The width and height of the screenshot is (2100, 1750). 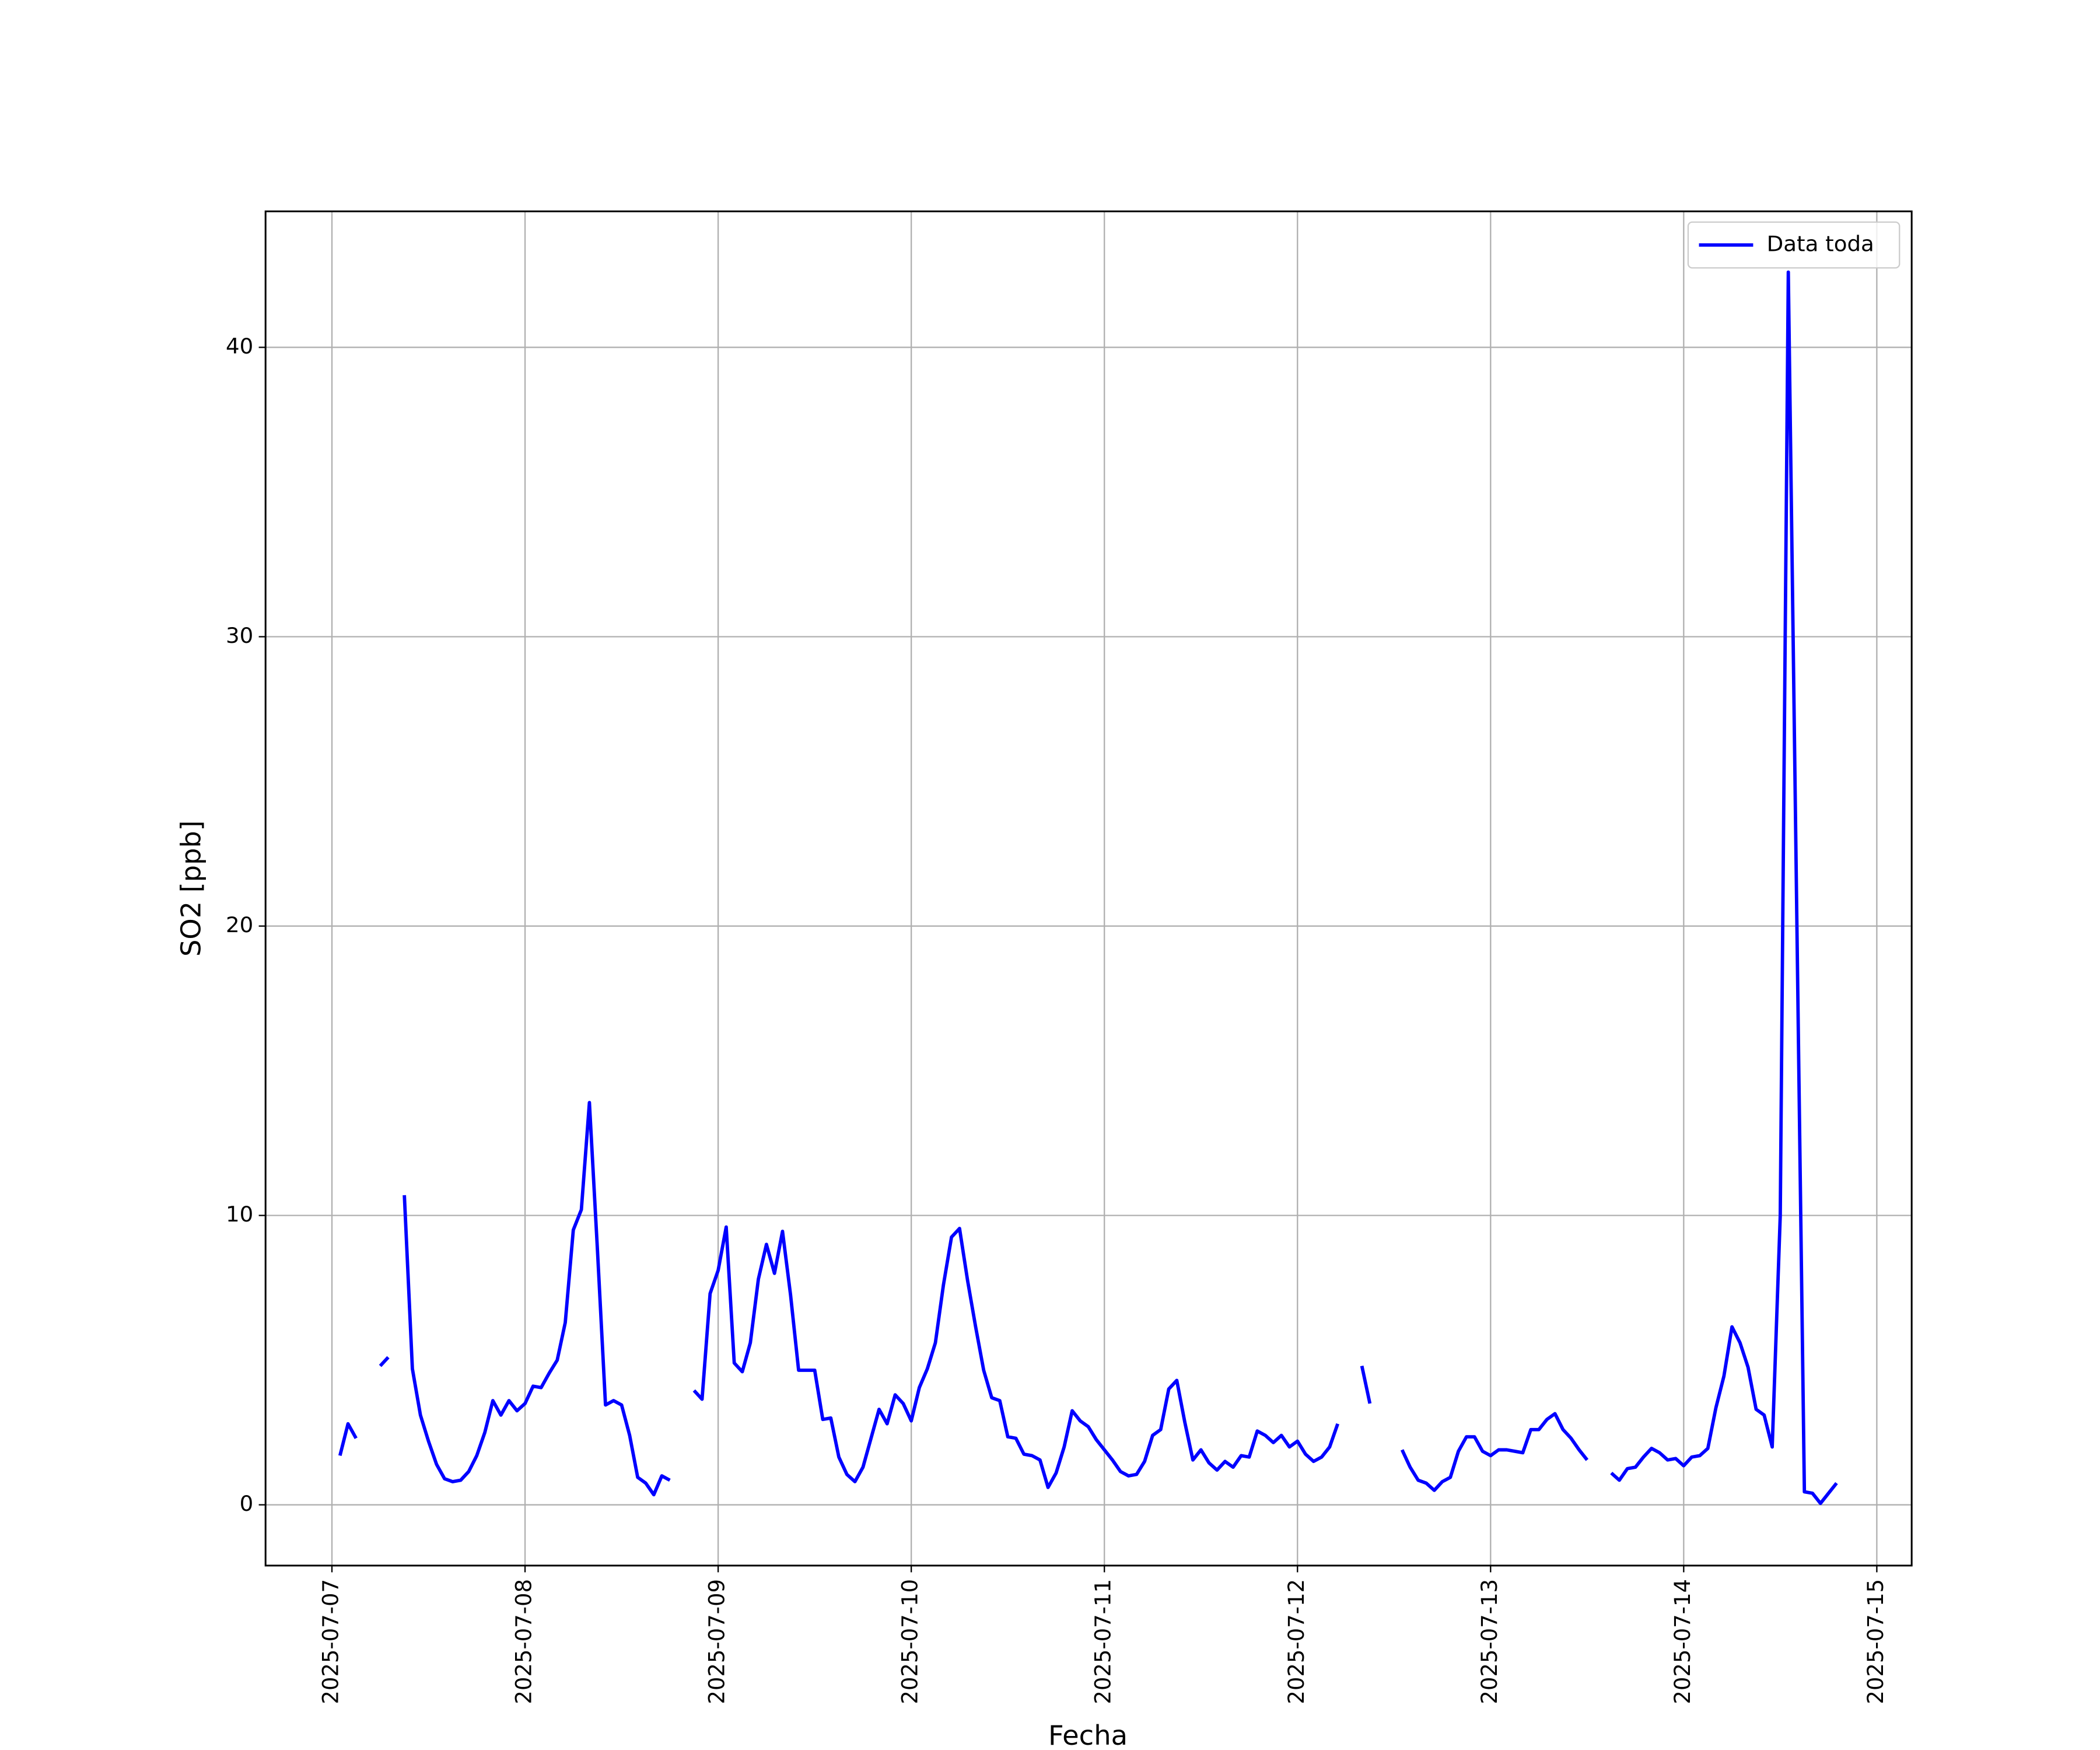 What do you see at coordinates (1088, 1735) in the screenshot?
I see `x-axis-label: Fecha` at bounding box center [1088, 1735].